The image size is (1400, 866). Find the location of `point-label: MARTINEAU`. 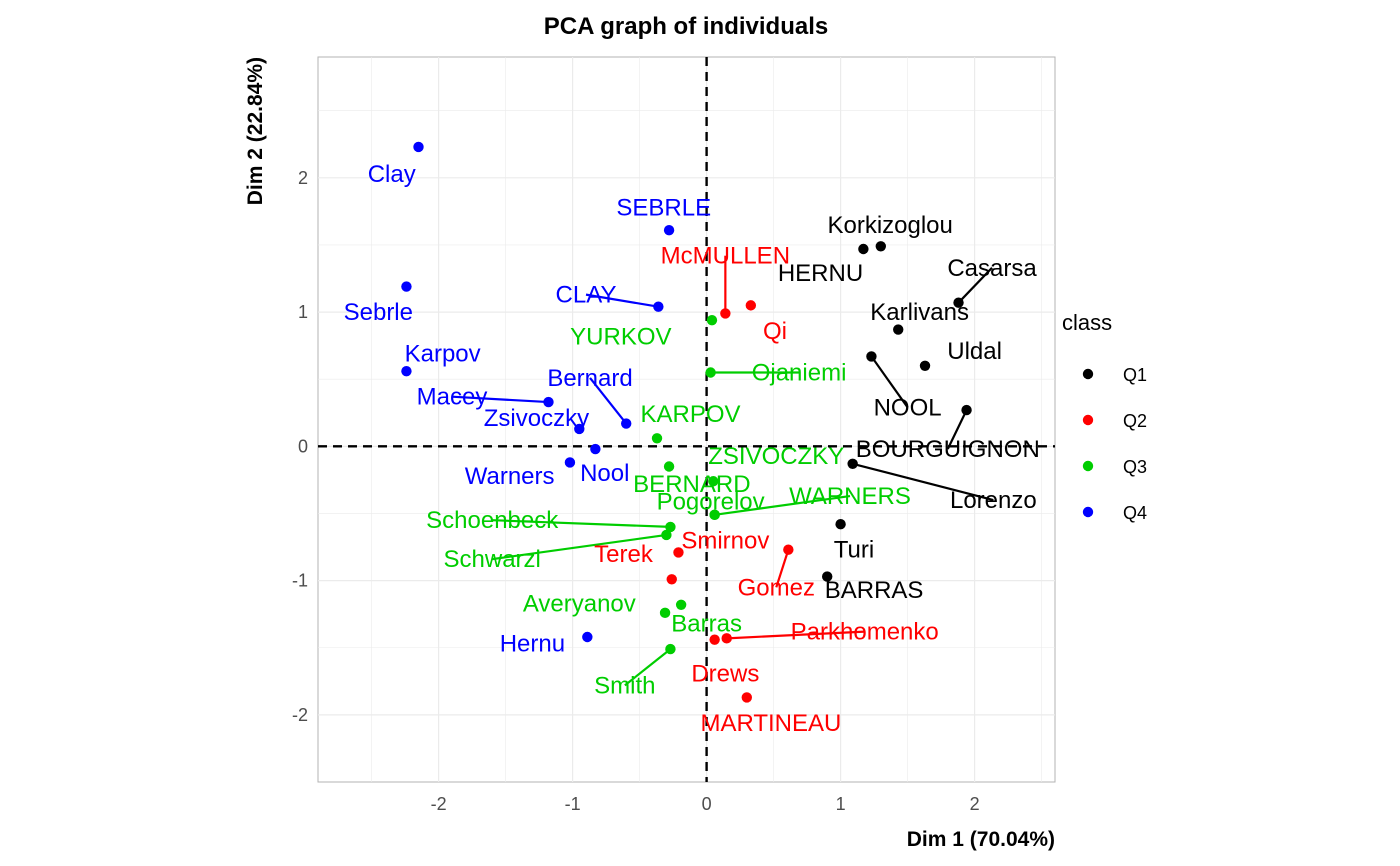

point-label: MARTINEAU is located at coordinates (770, 723).